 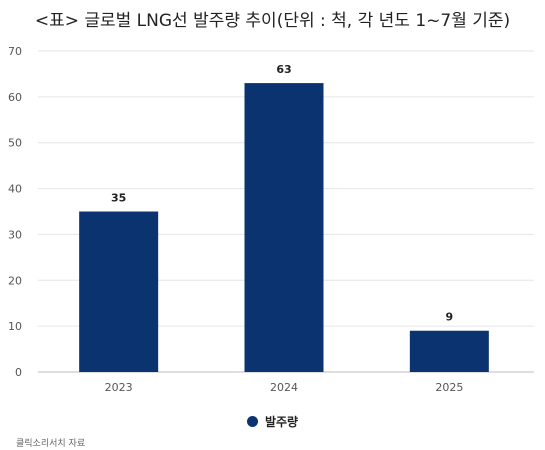 I want to click on legend-label: 발주량, so click(x=281, y=422).